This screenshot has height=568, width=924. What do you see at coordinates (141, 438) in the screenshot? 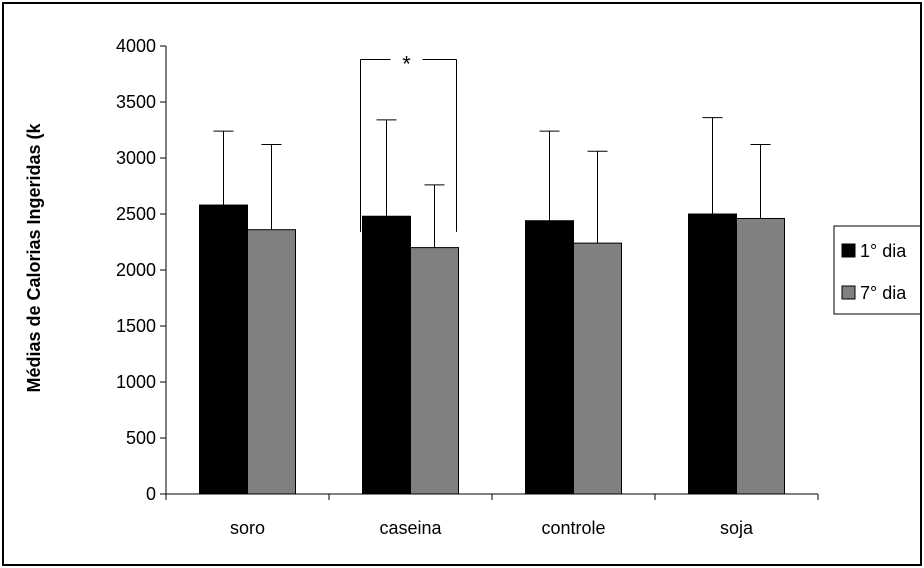
I see `y-tick-label: 500` at bounding box center [141, 438].